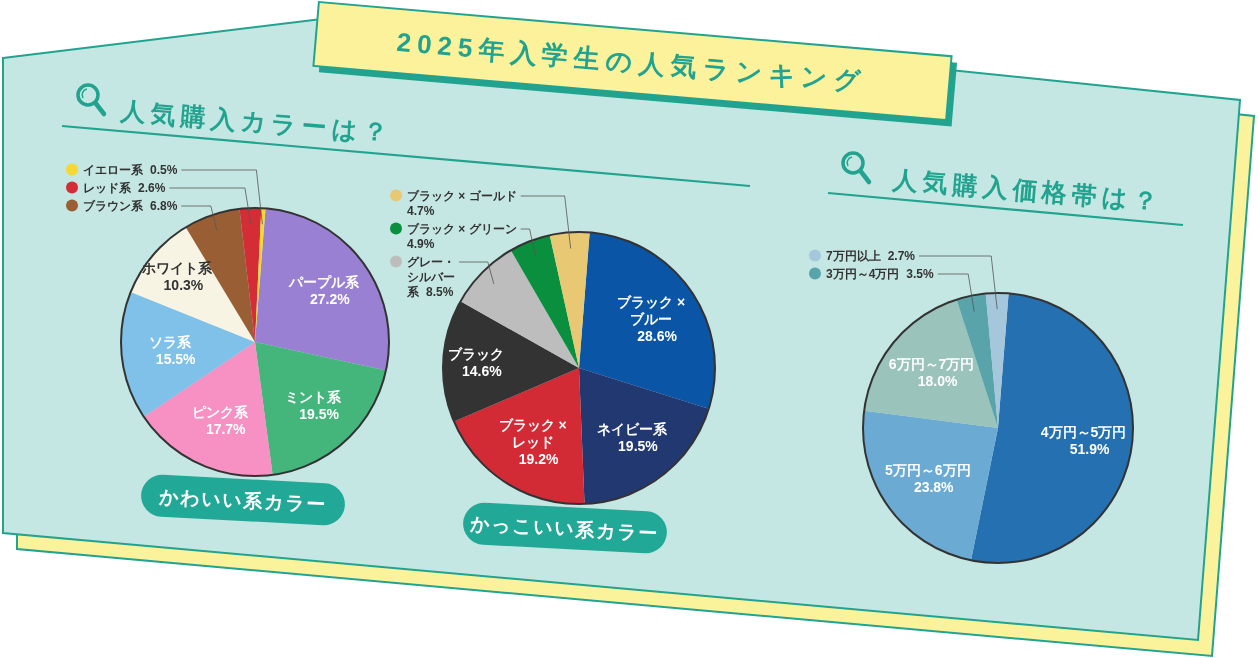 The height and width of the screenshot is (658, 1258). I want to click on data-label: 2.6%, so click(152, 188).